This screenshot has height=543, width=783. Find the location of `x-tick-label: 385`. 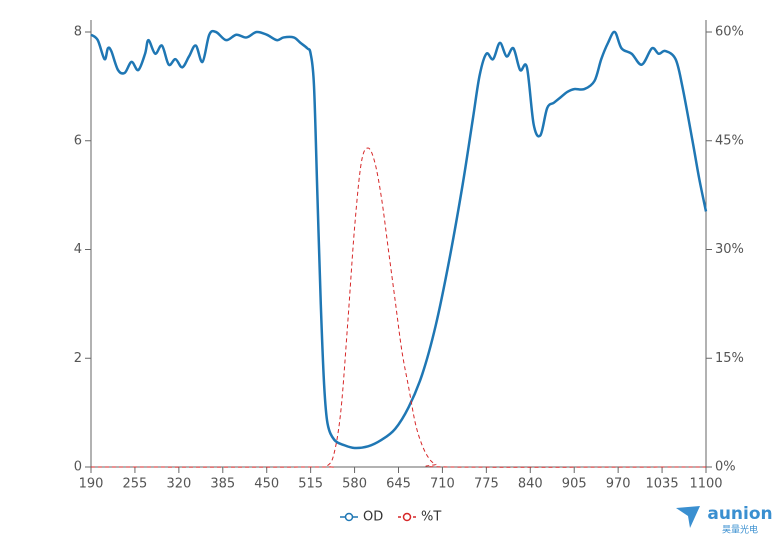

x-tick-label: 385 is located at coordinates (222, 484).